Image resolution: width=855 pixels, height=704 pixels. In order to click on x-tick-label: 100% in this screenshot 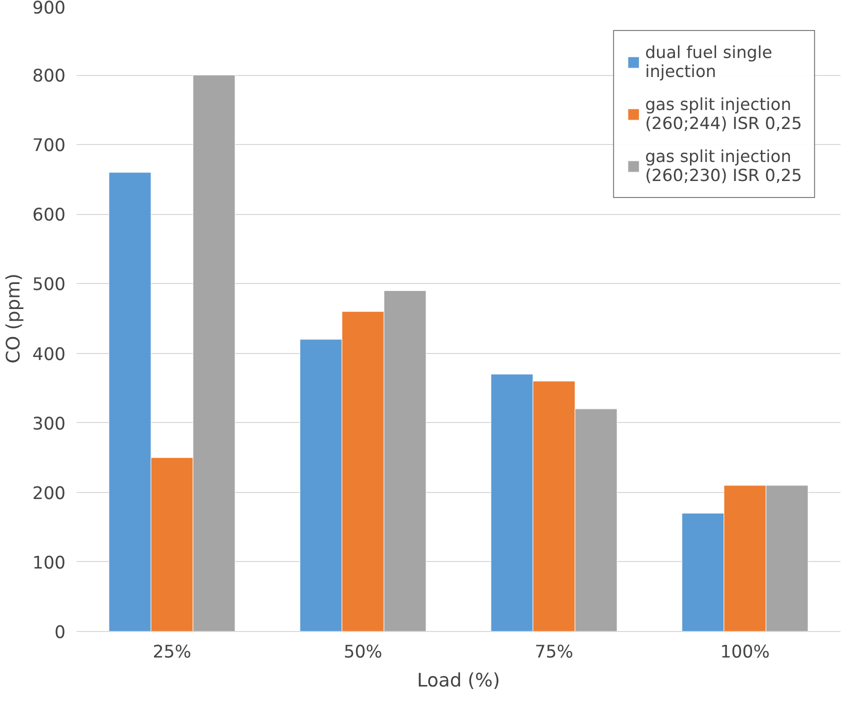, I will do `click(745, 652)`.